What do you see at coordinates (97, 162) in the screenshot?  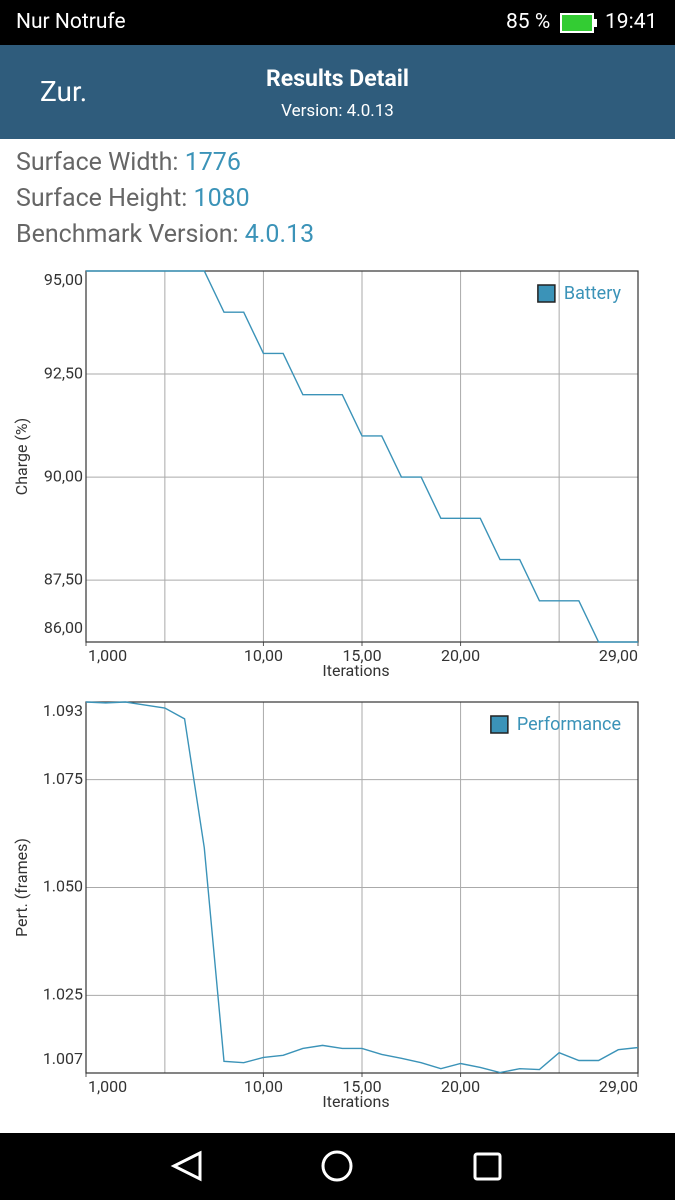 I see `info-label: Surface Width:` at bounding box center [97, 162].